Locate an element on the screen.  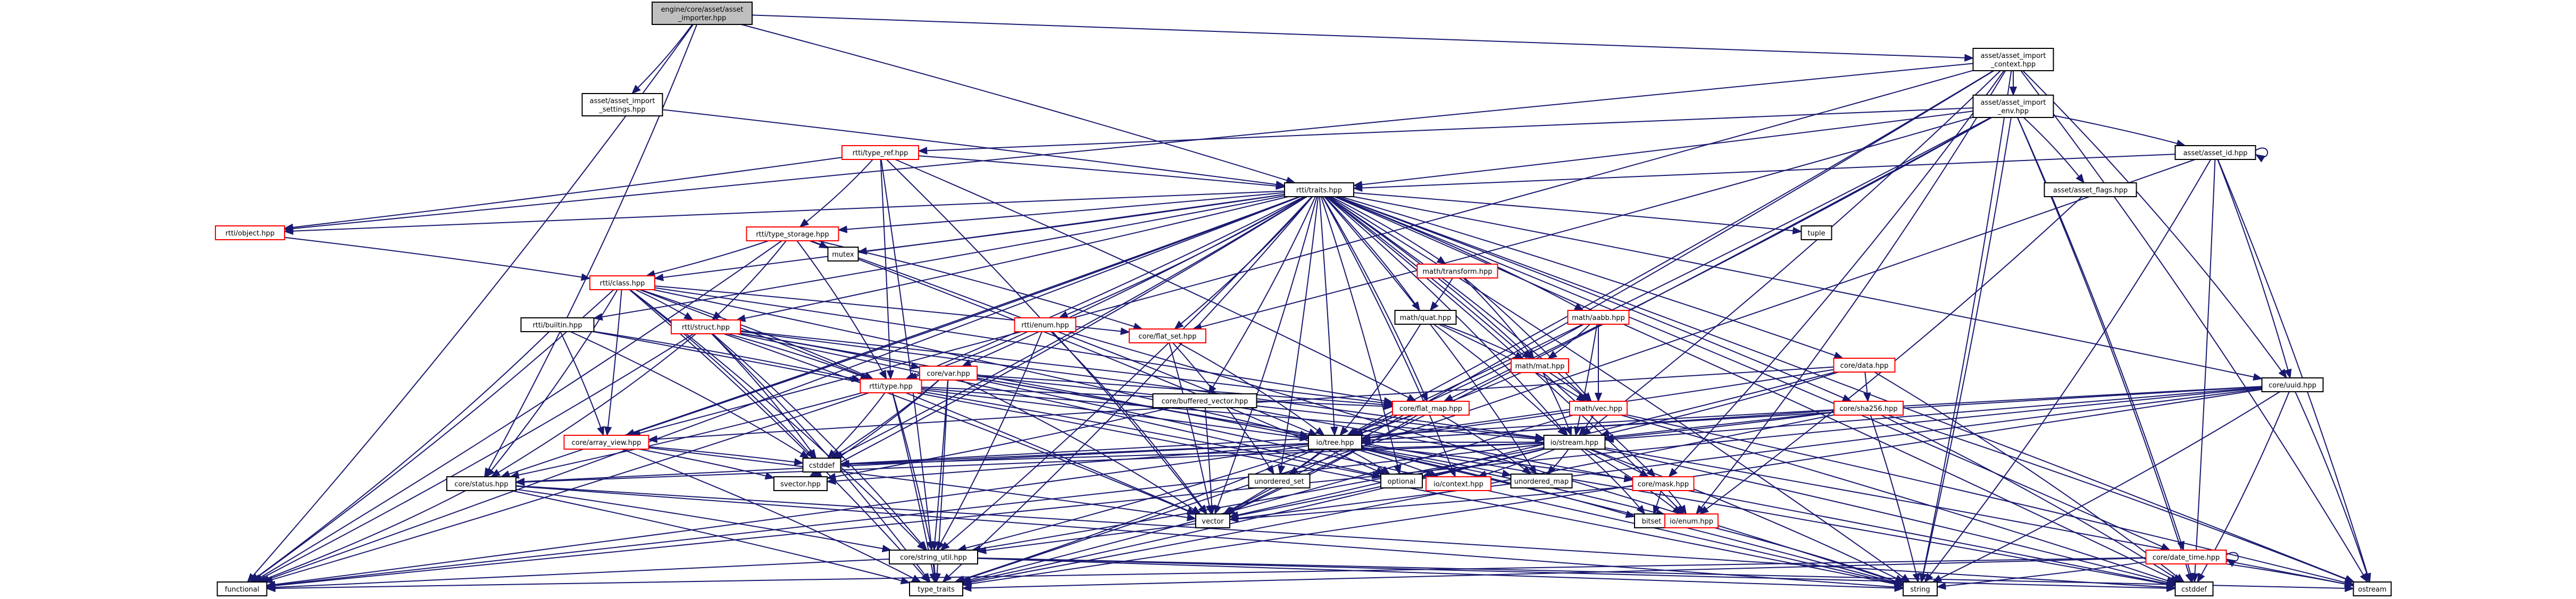
edge-cmask-to-ioenum is located at coordinates (1677, 502).